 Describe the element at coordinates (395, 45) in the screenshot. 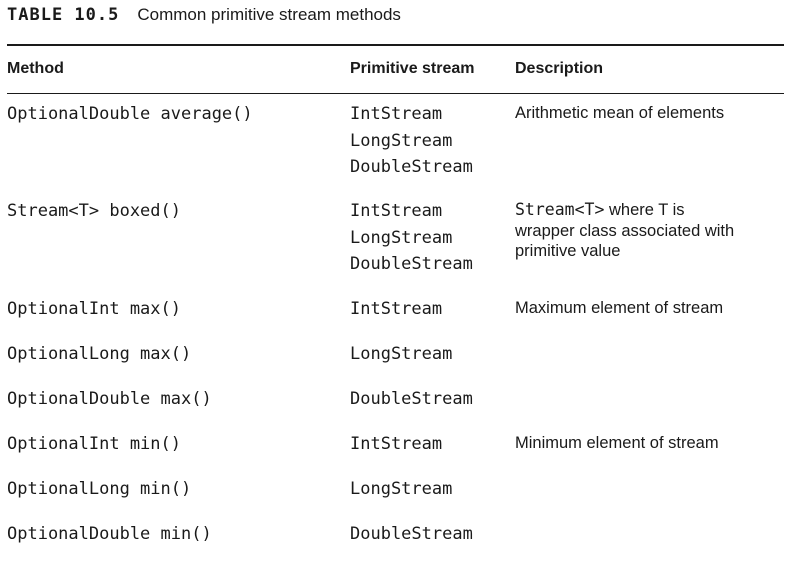

I see `table-top-rule` at that location.